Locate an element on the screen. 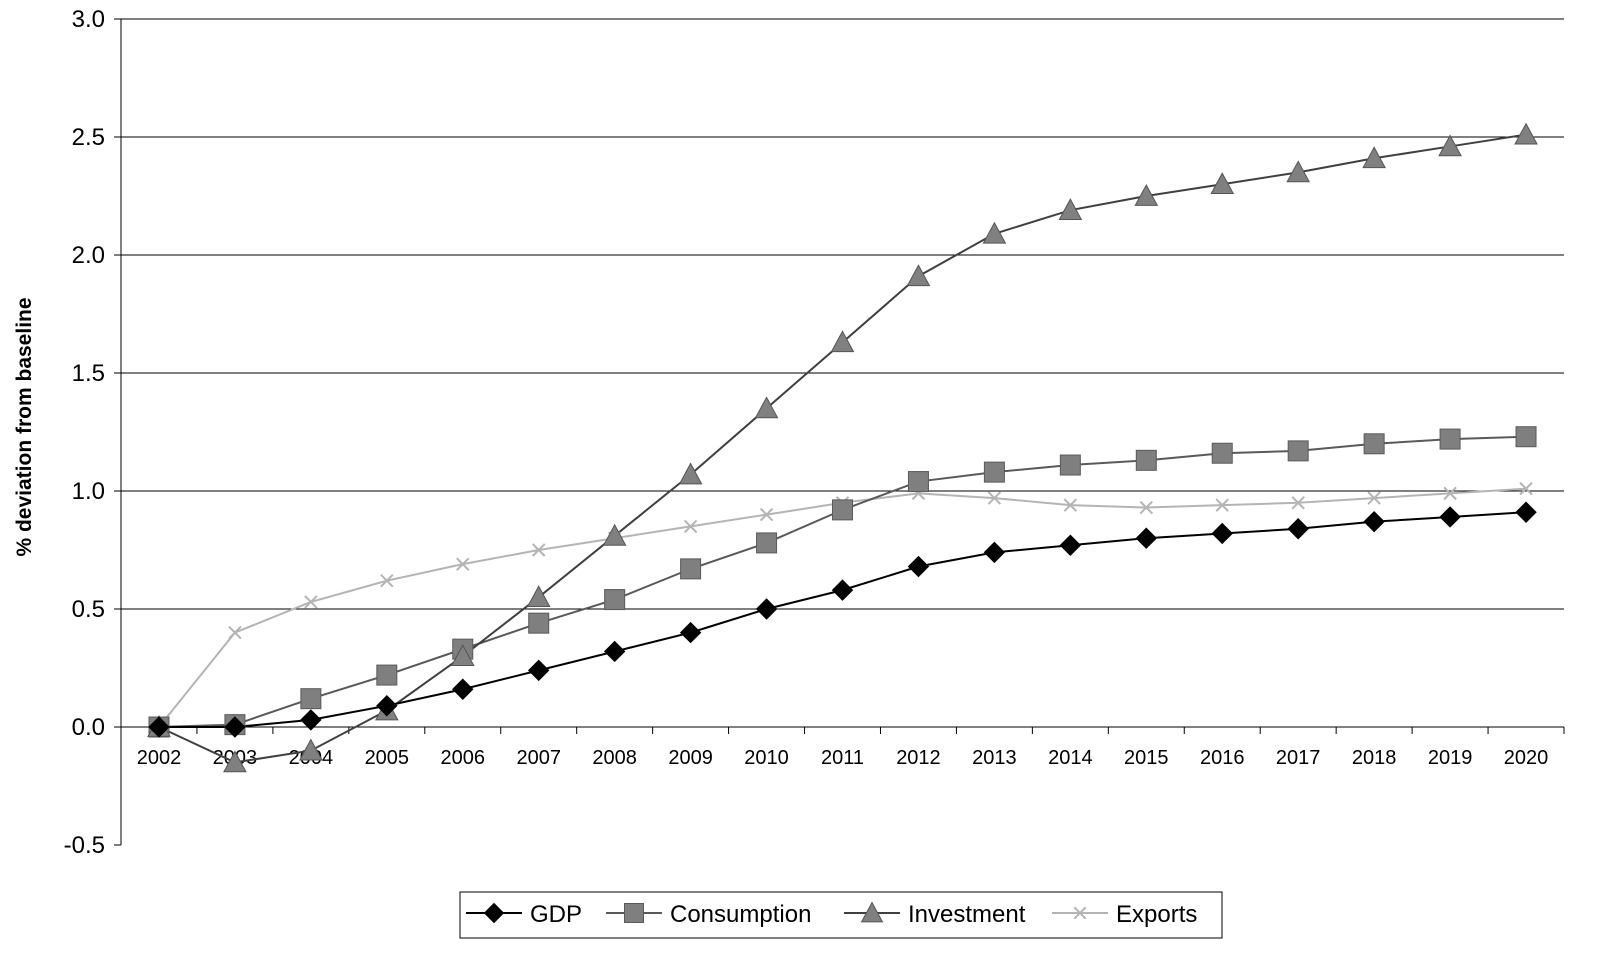 The height and width of the screenshot is (955, 1598). y-tick-label: 1.0 is located at coordinates (88, 491).